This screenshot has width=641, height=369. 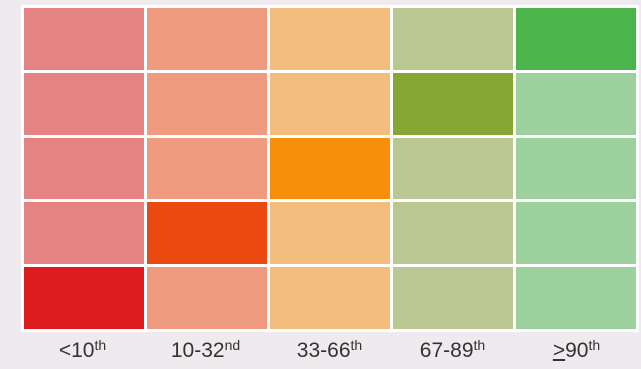 What do you see at coordinates (207, 168) in the screenshot?
I see `heatmap-cell-r3-c2` at bounding box center [207, 168].